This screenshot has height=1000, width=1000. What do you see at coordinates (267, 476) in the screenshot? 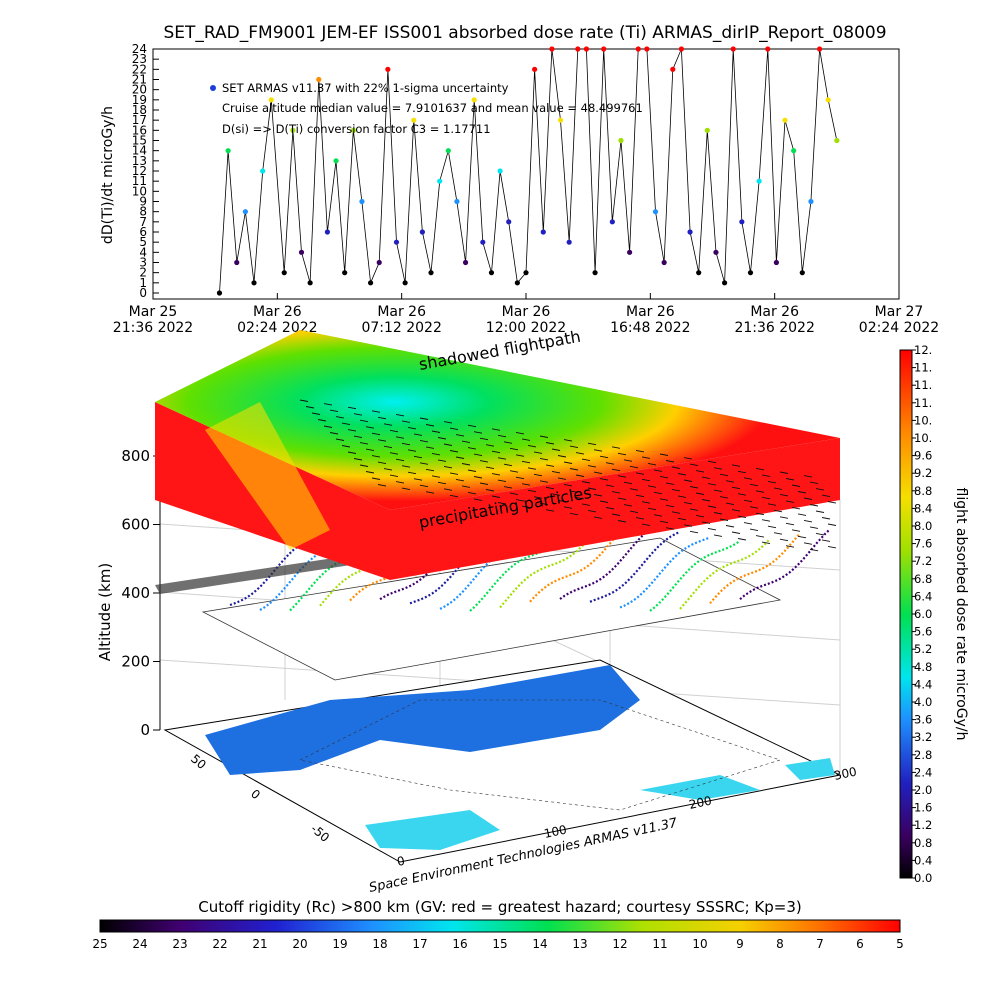
I see `hazard-slab-band` at bounding box center [267, 476].